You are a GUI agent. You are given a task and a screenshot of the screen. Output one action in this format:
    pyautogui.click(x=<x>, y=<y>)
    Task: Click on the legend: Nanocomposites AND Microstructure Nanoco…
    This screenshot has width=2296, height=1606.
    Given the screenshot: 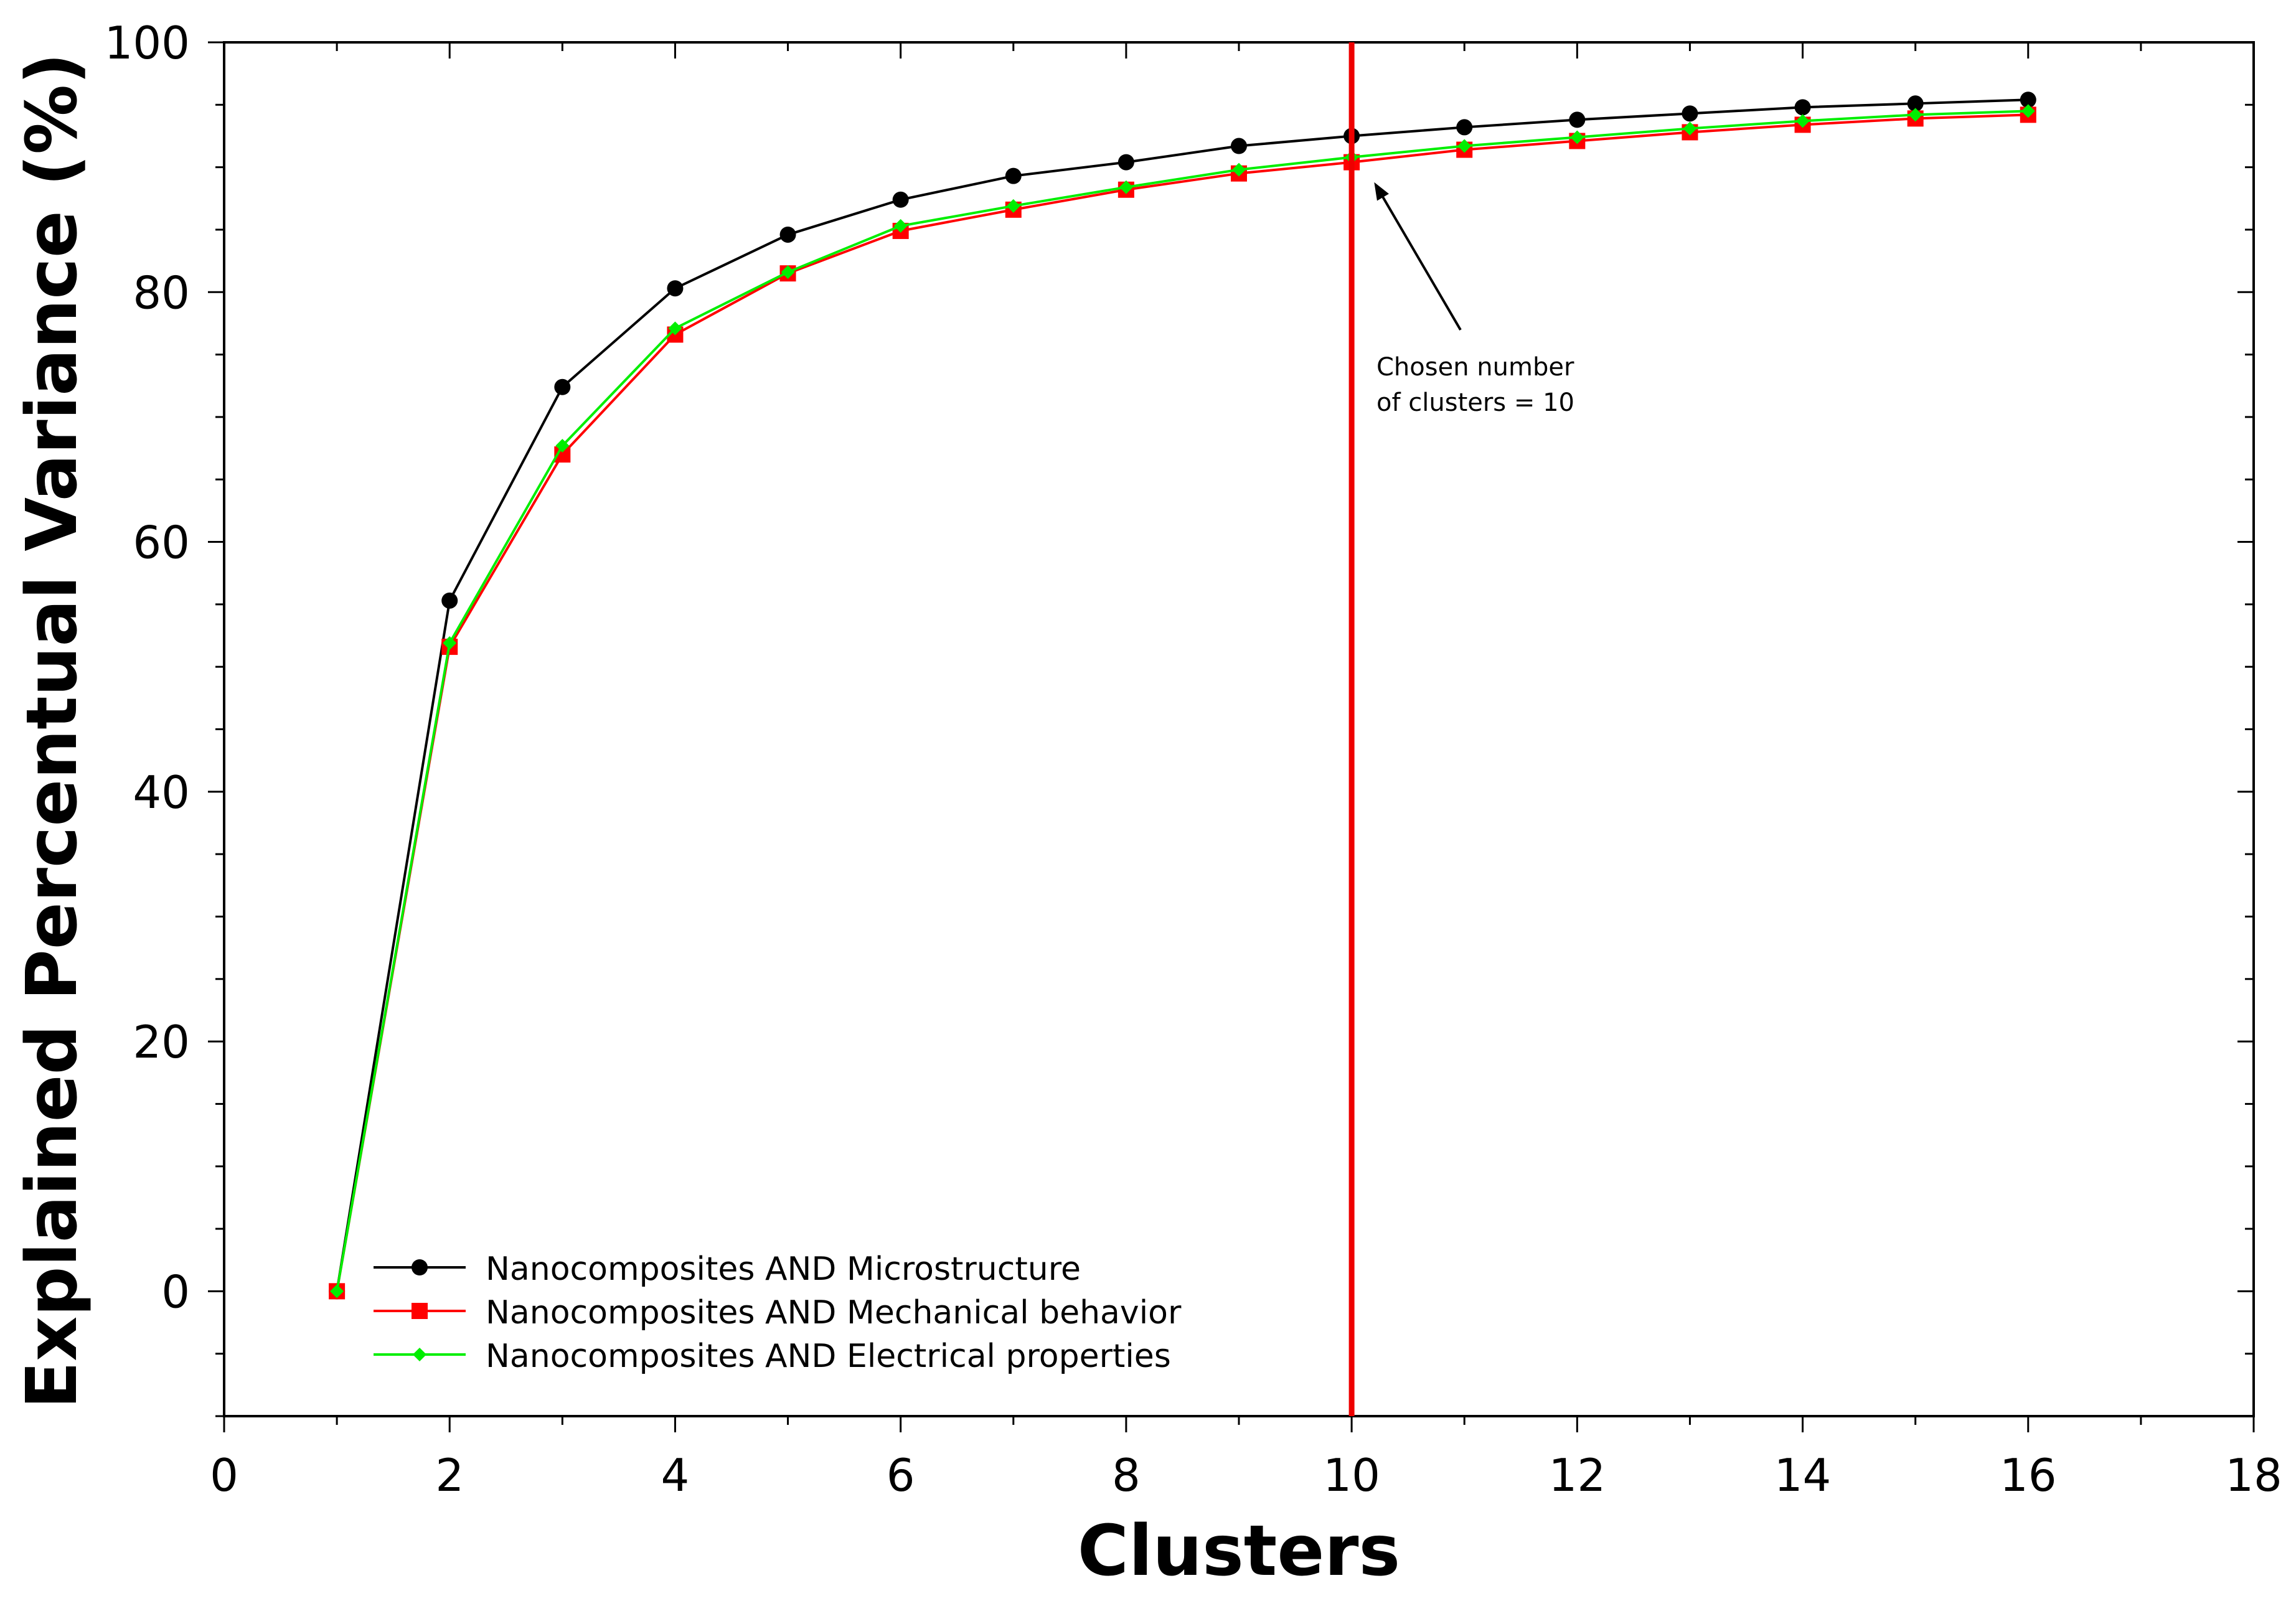 What is the action you would take?
    pyautogui.click(x=778, y=1313)
    